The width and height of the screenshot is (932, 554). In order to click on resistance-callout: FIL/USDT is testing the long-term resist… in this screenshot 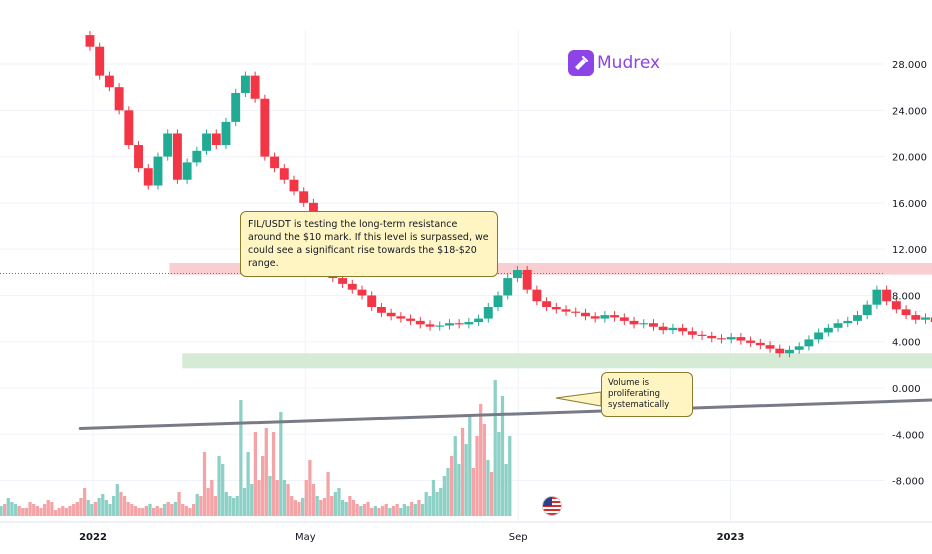, I will do `click(369, 244)`.